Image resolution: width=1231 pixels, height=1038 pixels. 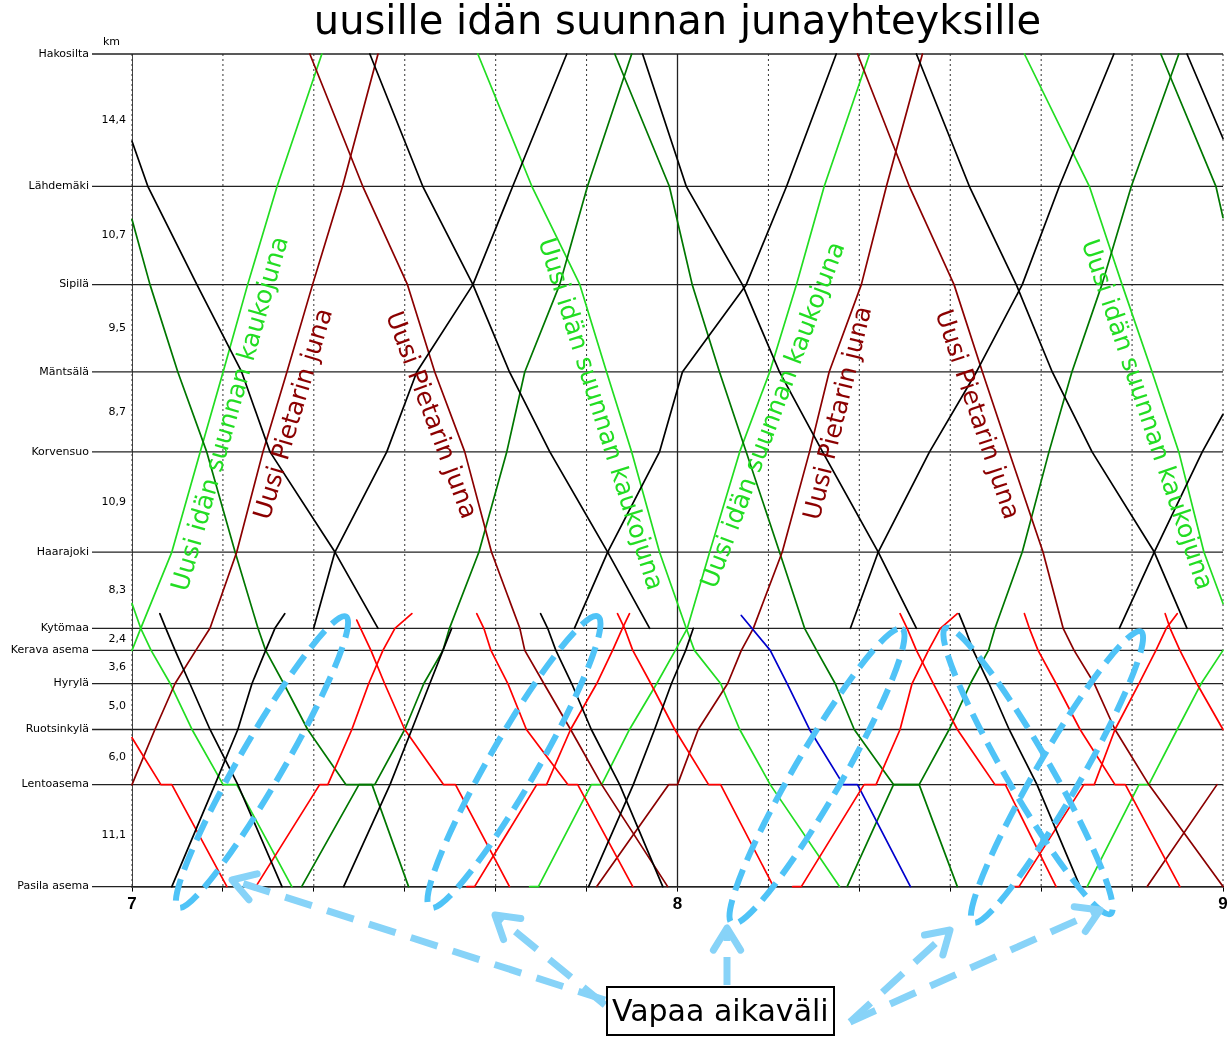 I want to click on ref-line-label: Korvensuo, so click(x=60, y=451).